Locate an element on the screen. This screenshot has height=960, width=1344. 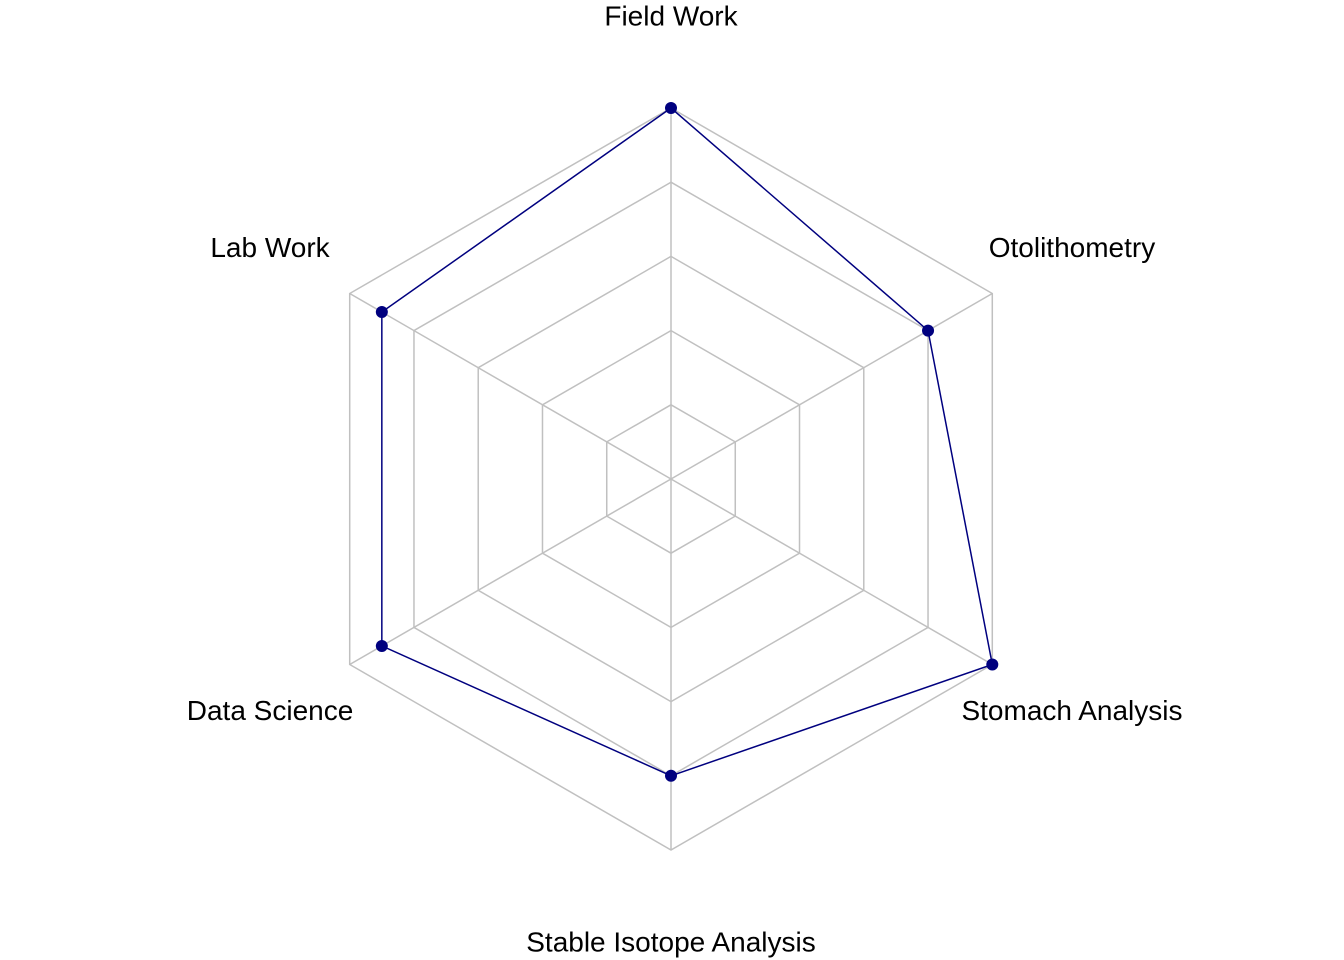
data-point-data-science is located at coordinates (381, 645).